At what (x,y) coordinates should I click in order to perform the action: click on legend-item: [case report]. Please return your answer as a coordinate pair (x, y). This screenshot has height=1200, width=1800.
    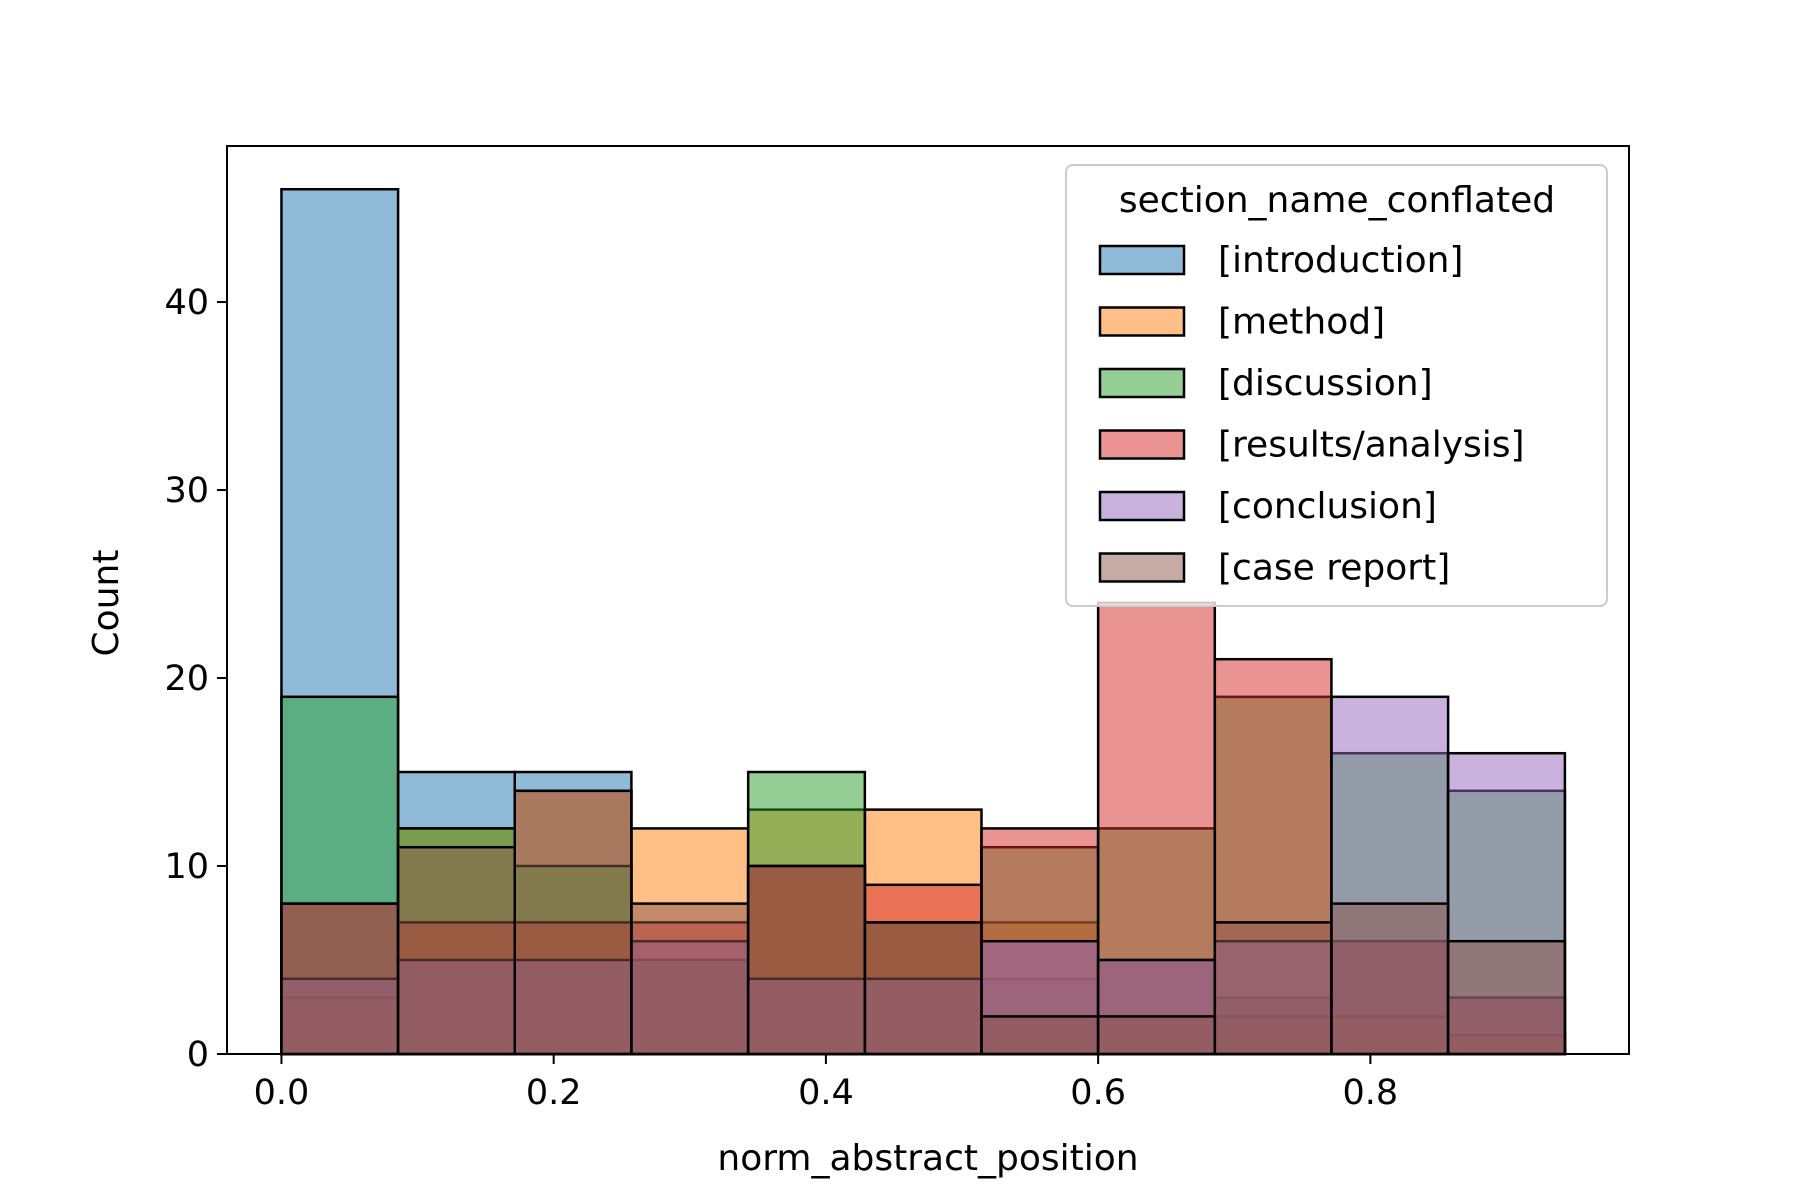
    Looking at the image, I should click on (1274, 568).